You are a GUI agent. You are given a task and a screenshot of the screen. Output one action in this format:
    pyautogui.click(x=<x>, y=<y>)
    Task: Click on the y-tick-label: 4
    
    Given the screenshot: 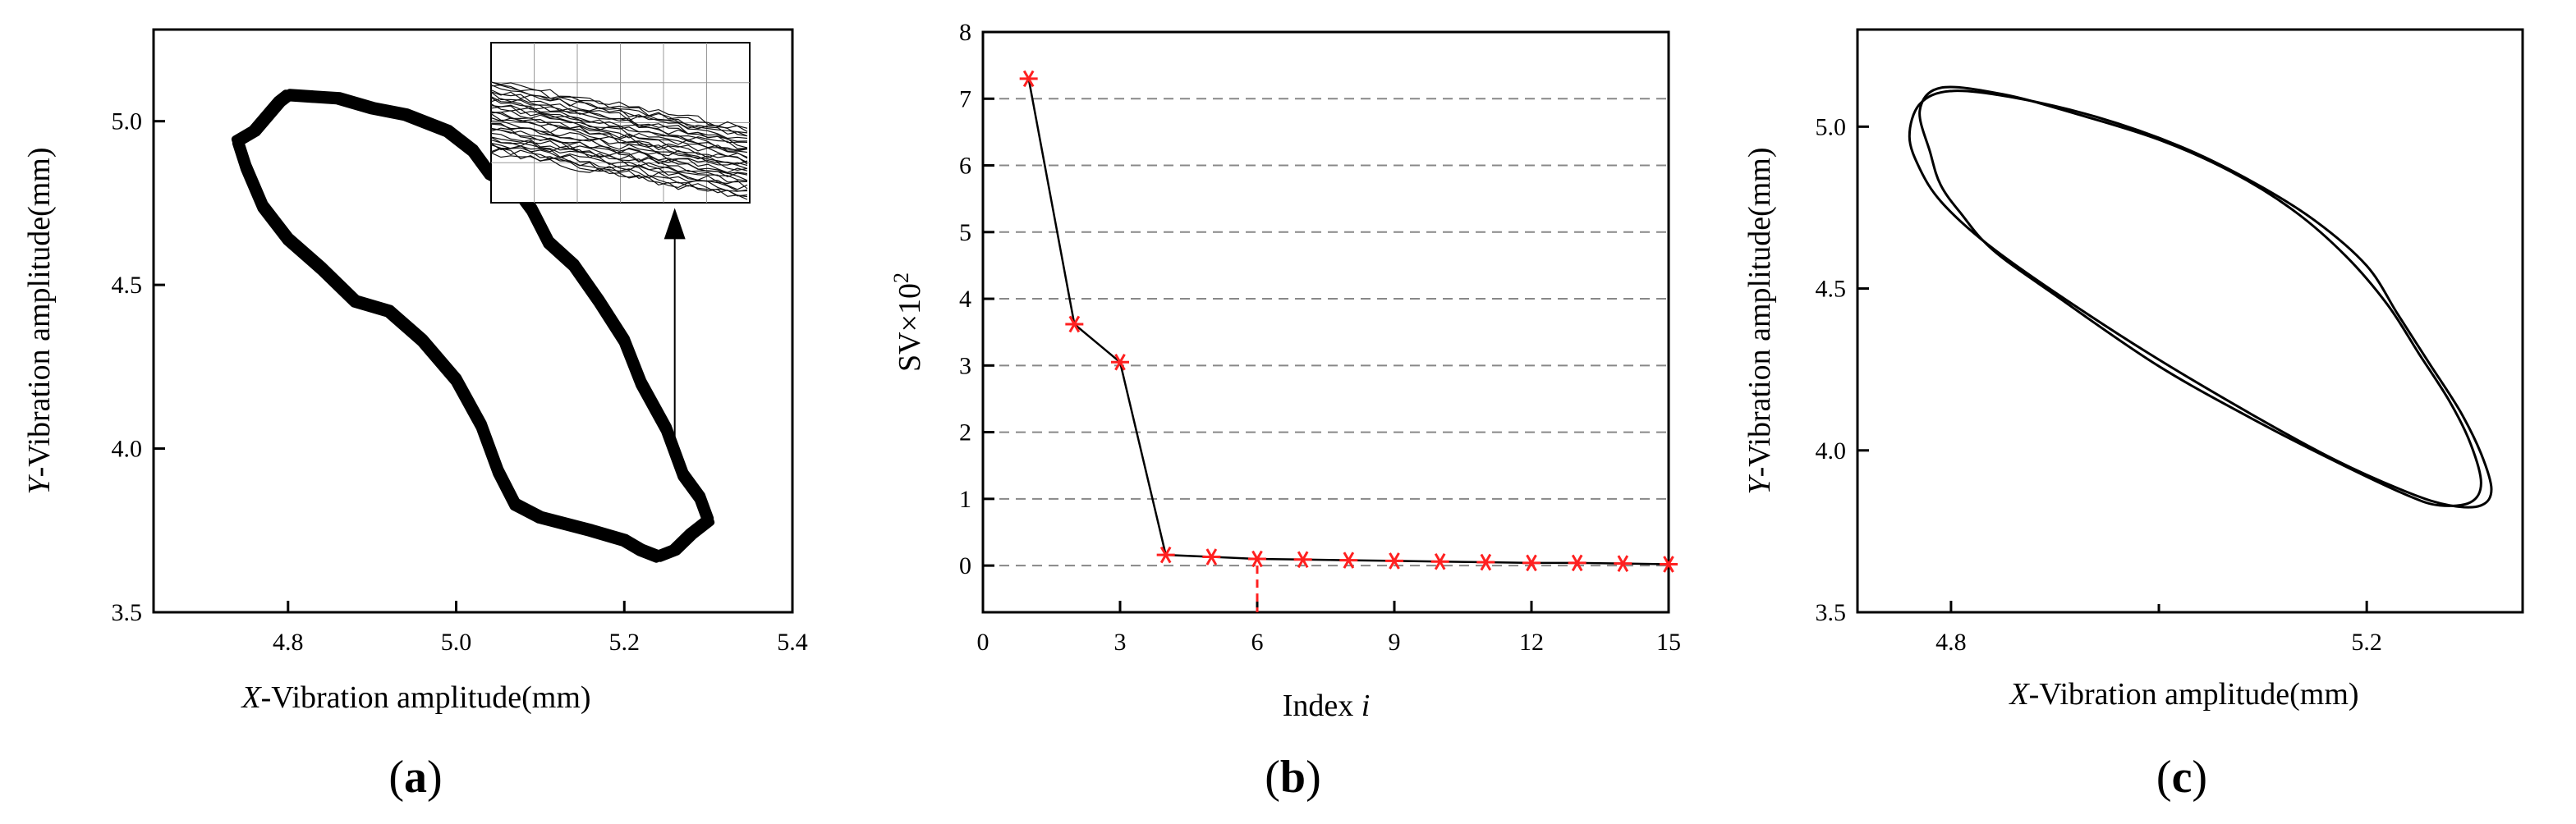 What is the action you would take?
    pyautogui.click(x=965, y=299)
    